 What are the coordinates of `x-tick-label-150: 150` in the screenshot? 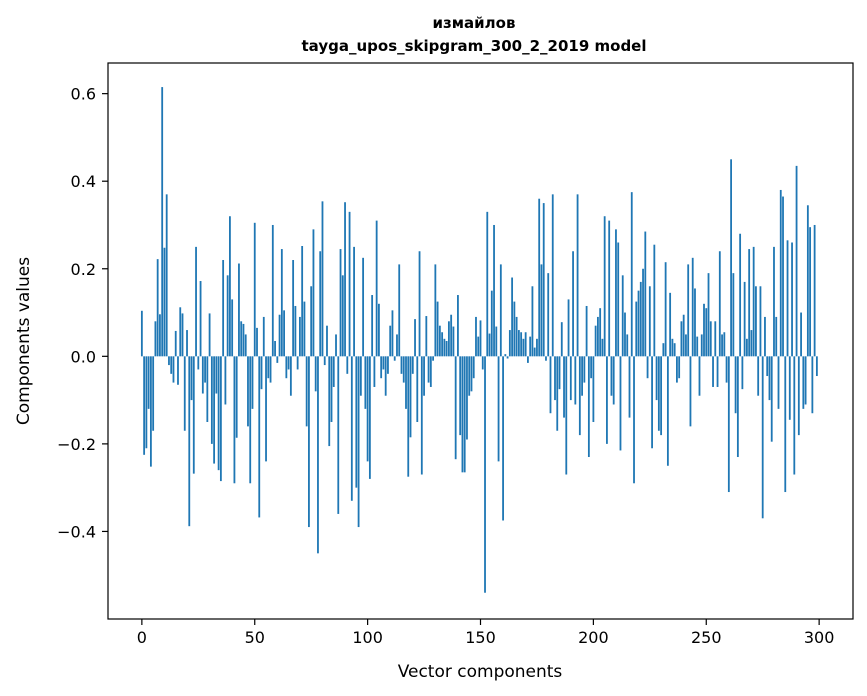 It's located at (480, 637).